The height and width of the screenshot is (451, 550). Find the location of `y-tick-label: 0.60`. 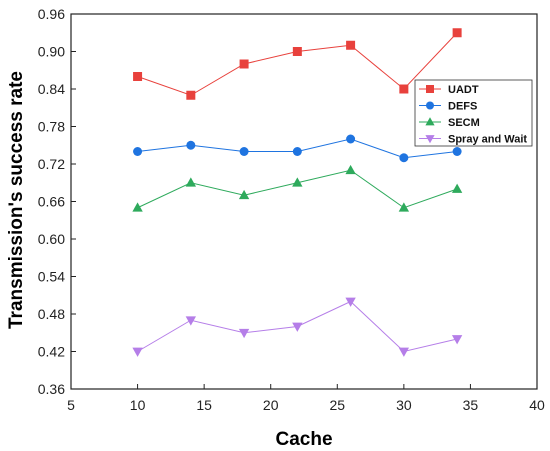

y-tick-label: 0.60 is located at coordinates (51, 239).